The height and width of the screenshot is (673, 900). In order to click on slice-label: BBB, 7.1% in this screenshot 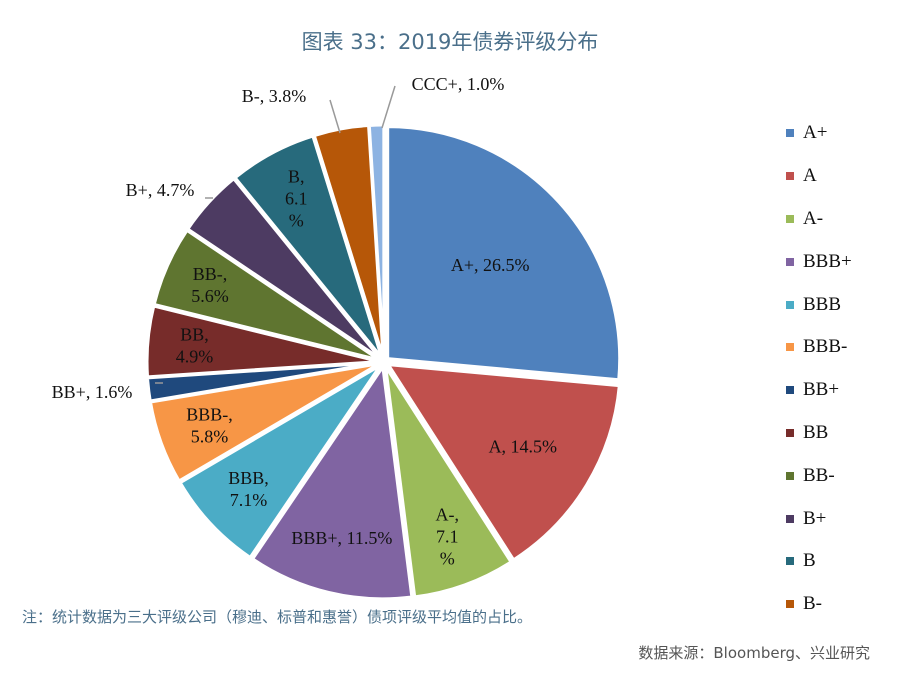, I will do `click(248, 489)`.